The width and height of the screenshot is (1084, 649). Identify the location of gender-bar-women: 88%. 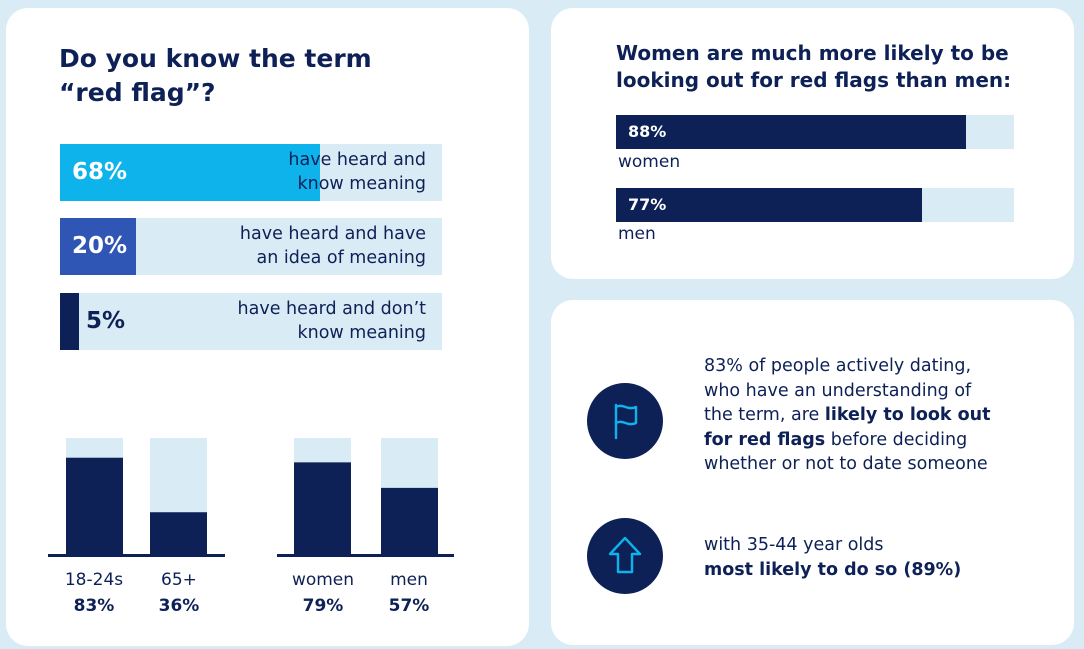
(815, 132).